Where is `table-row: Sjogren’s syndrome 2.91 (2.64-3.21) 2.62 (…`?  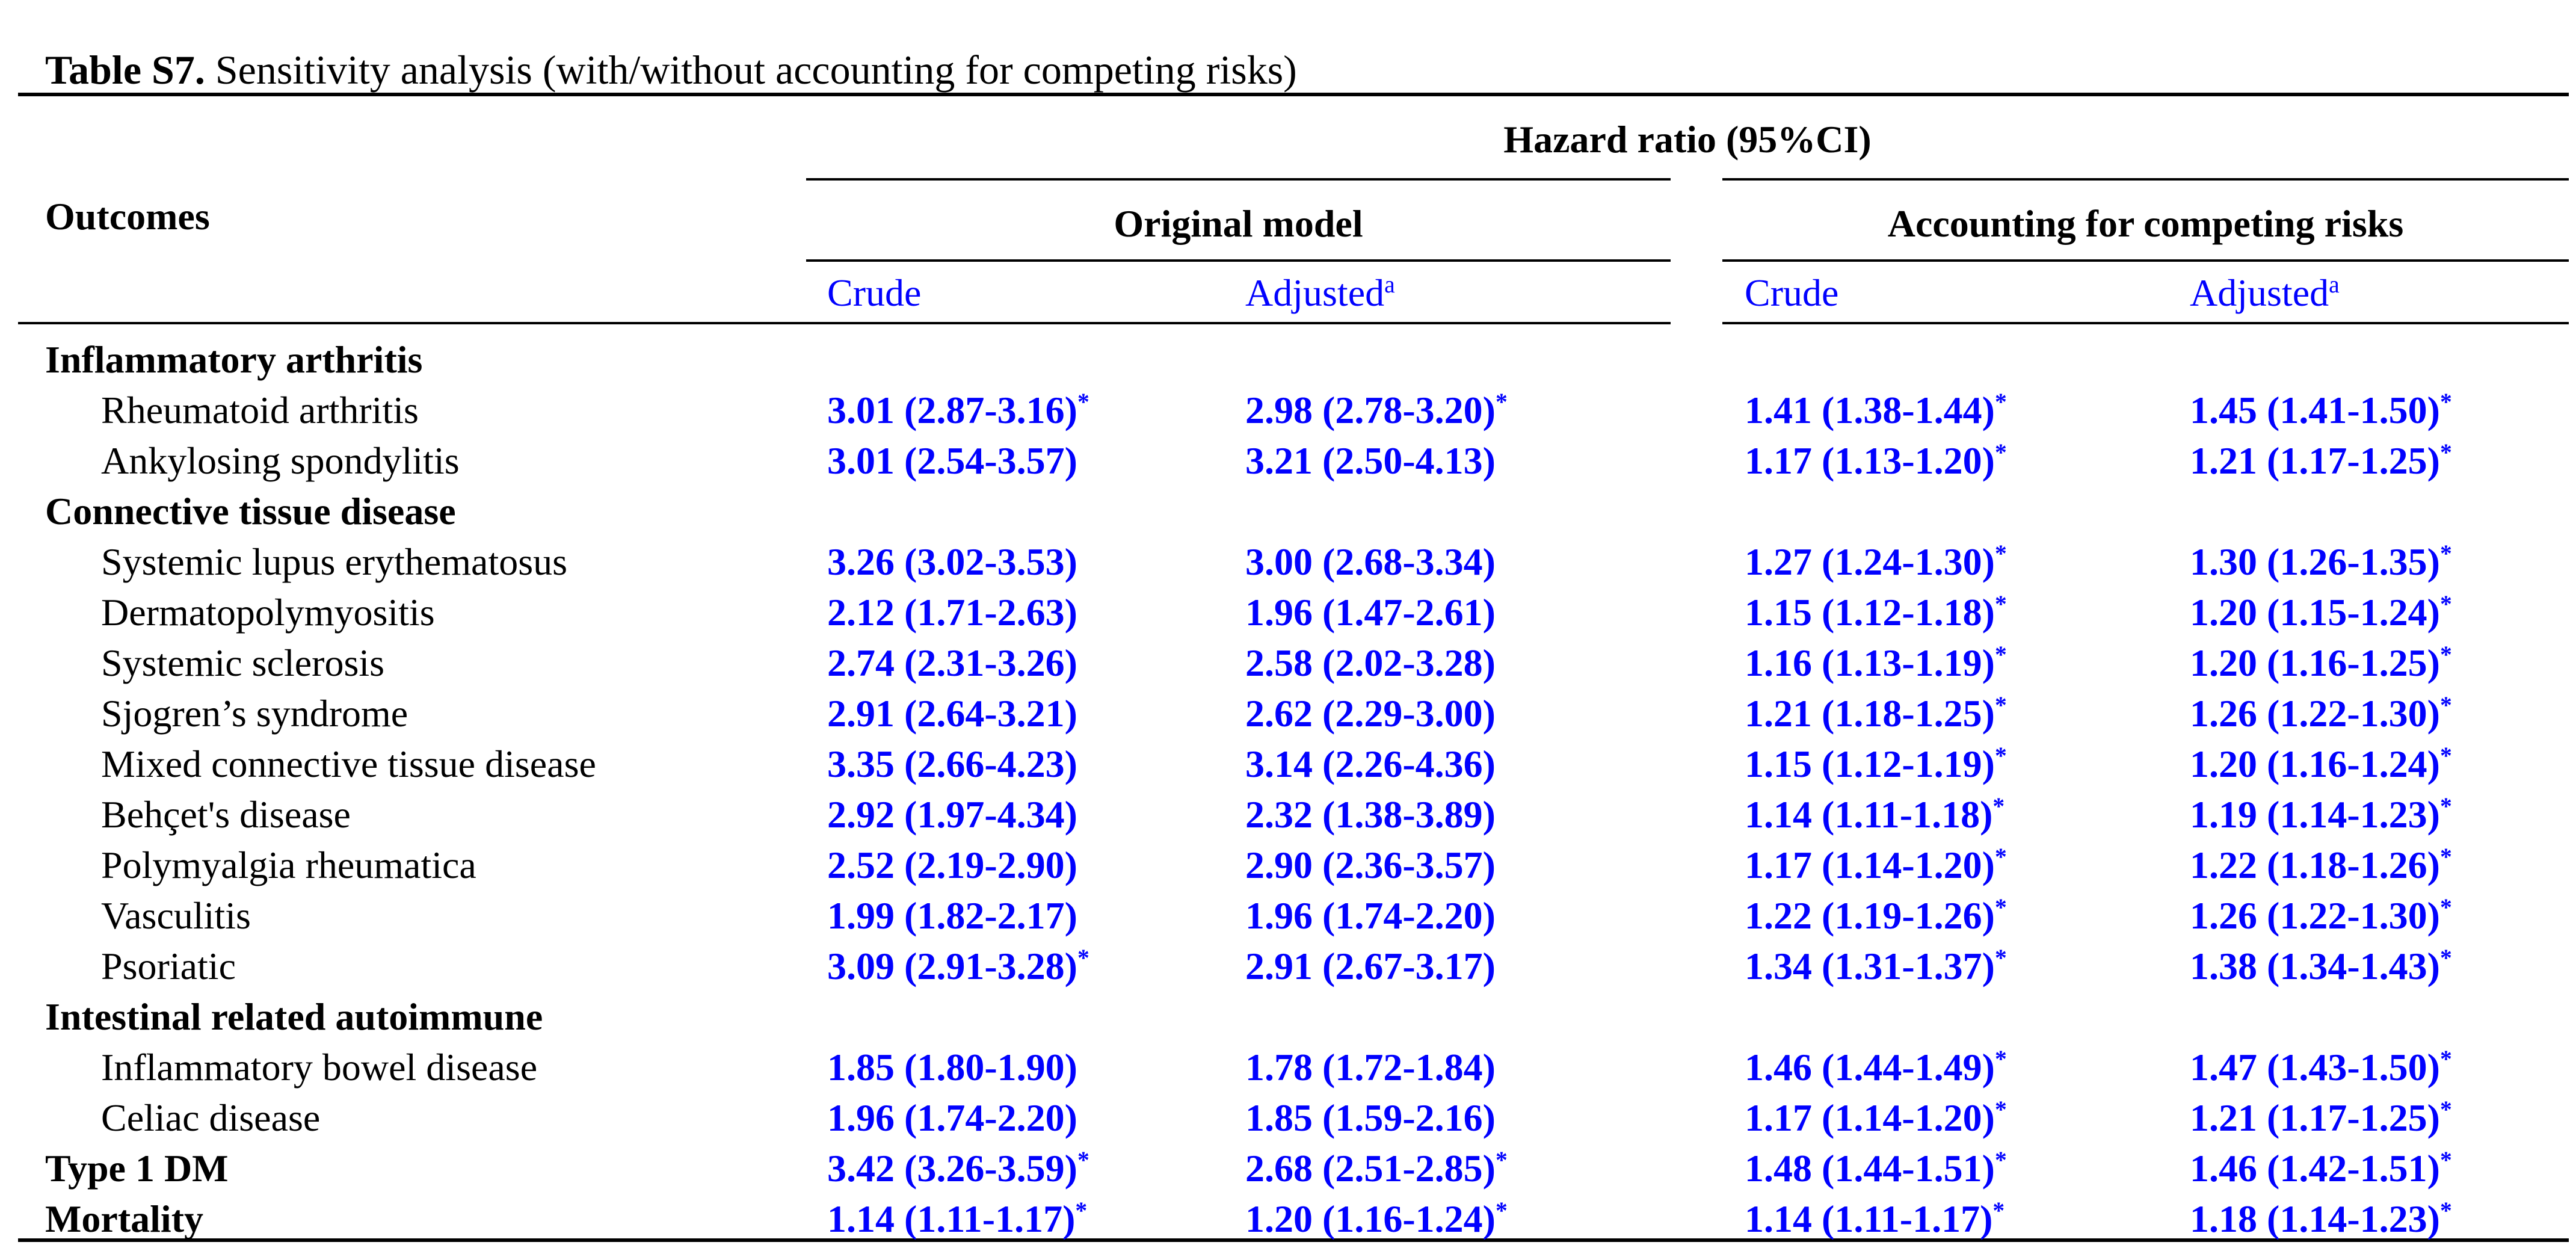 table-row: Sjogren’s syndrome 2.91 (2.64-3.21) 2.62 (… is located at coordinates (1288, 713).